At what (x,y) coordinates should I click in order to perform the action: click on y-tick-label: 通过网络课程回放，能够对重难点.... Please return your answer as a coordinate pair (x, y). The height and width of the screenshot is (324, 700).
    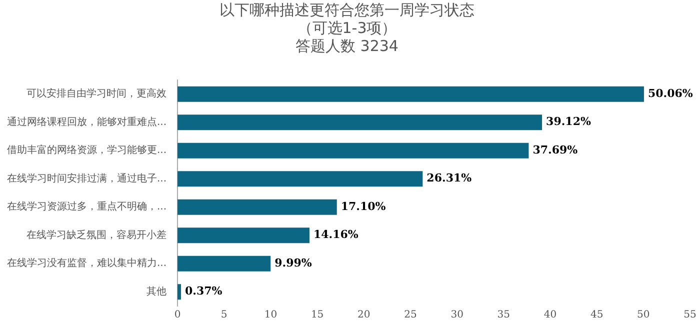
    Looking at the image, I should click on (86, 122).